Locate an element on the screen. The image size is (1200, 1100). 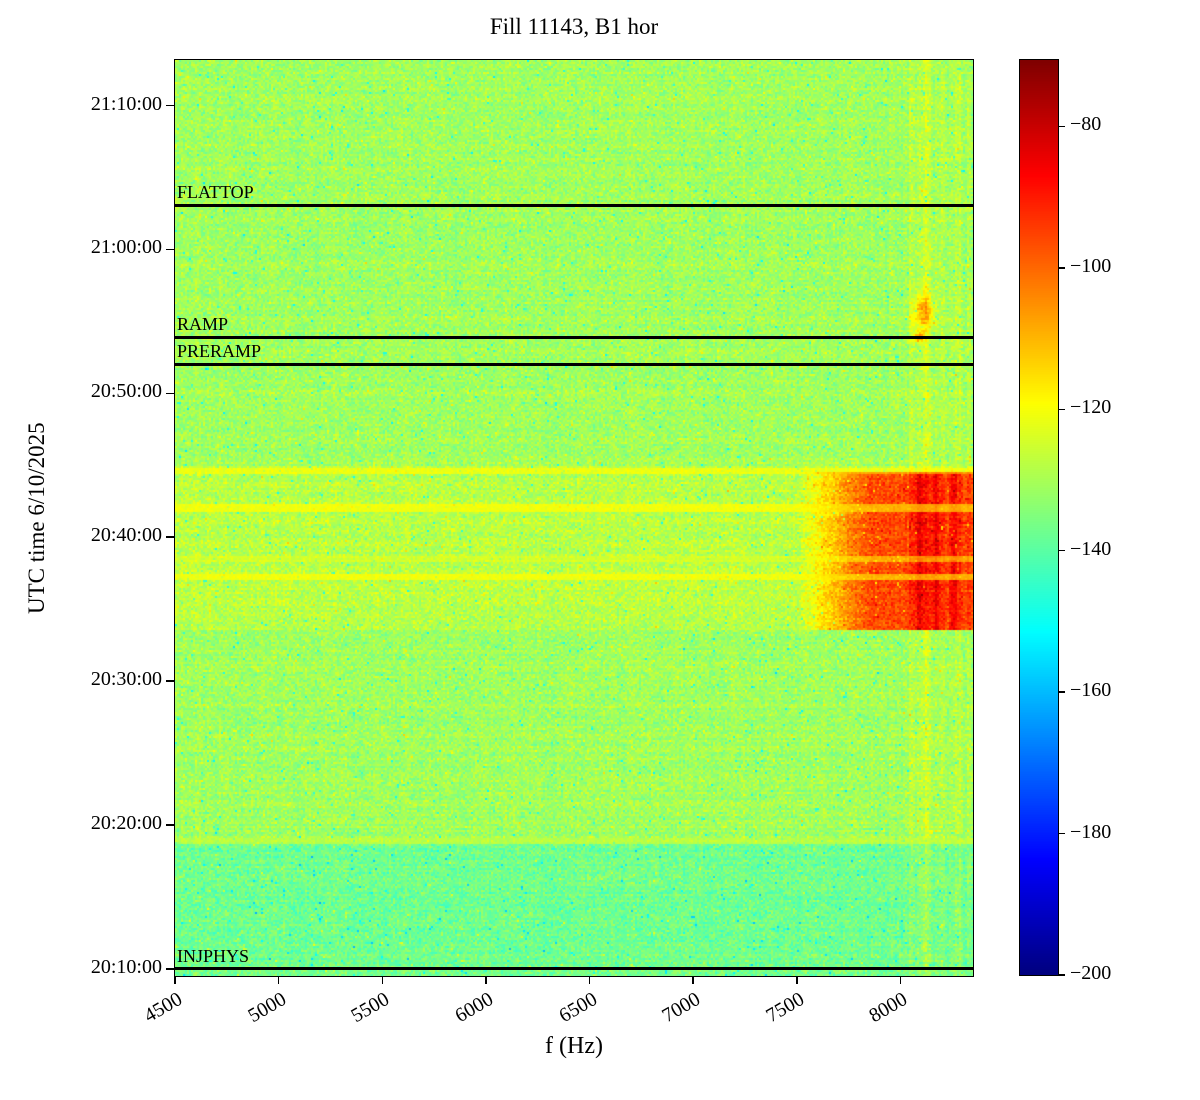
chart-title: Fill 11143, B1 hor is located at coordinates (574, 26).